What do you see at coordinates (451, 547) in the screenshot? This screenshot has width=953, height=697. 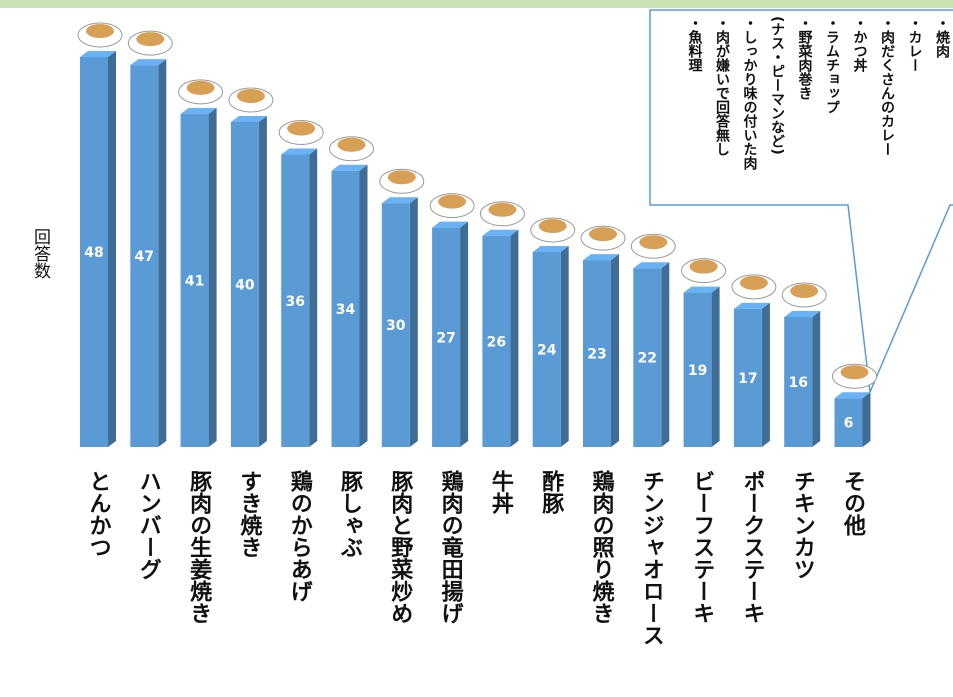 I see `category-label: 鶏肉の竜田揚げ` at bounding box center [451, 547].